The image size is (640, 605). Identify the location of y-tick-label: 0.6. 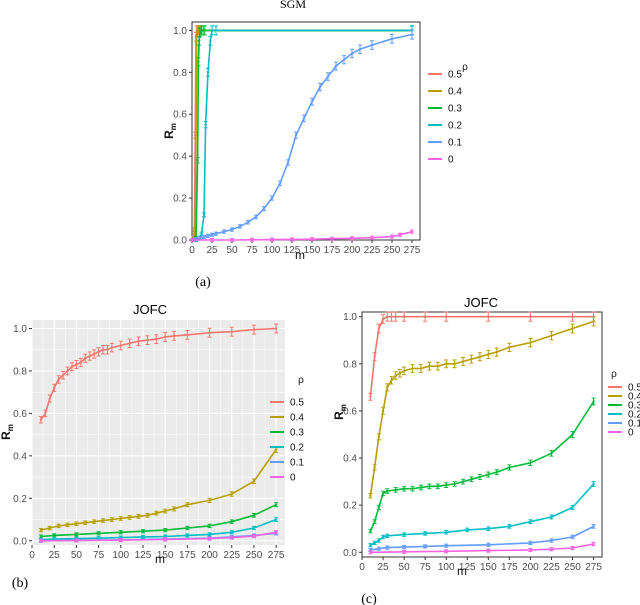
(180, 115).